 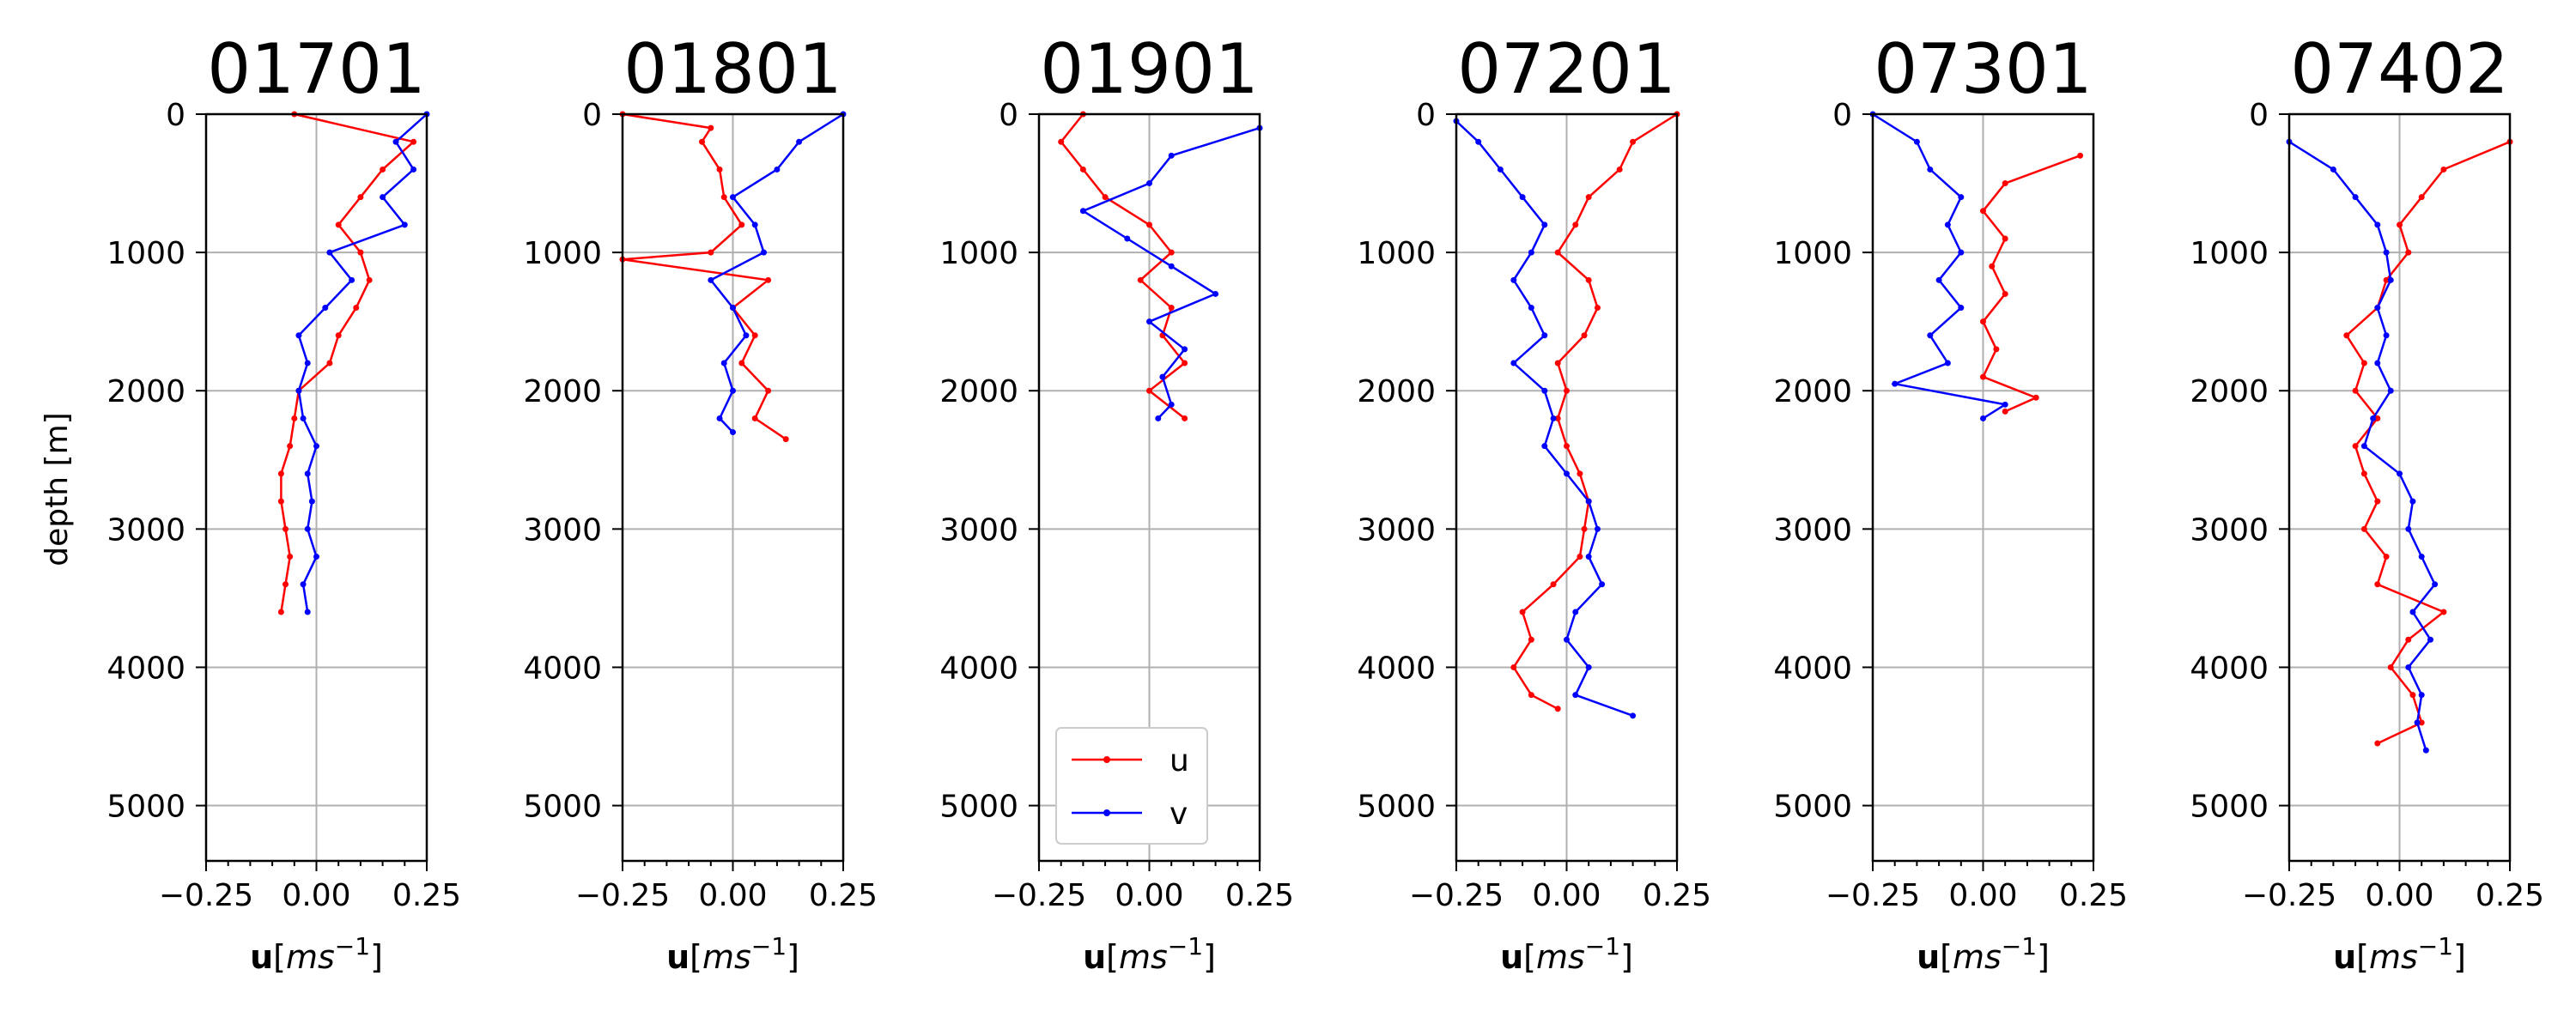 What do you see at coordinates (1107, 812) in the screenshot?
I see `legend-marker-v` at bounding box center [1107, 812].